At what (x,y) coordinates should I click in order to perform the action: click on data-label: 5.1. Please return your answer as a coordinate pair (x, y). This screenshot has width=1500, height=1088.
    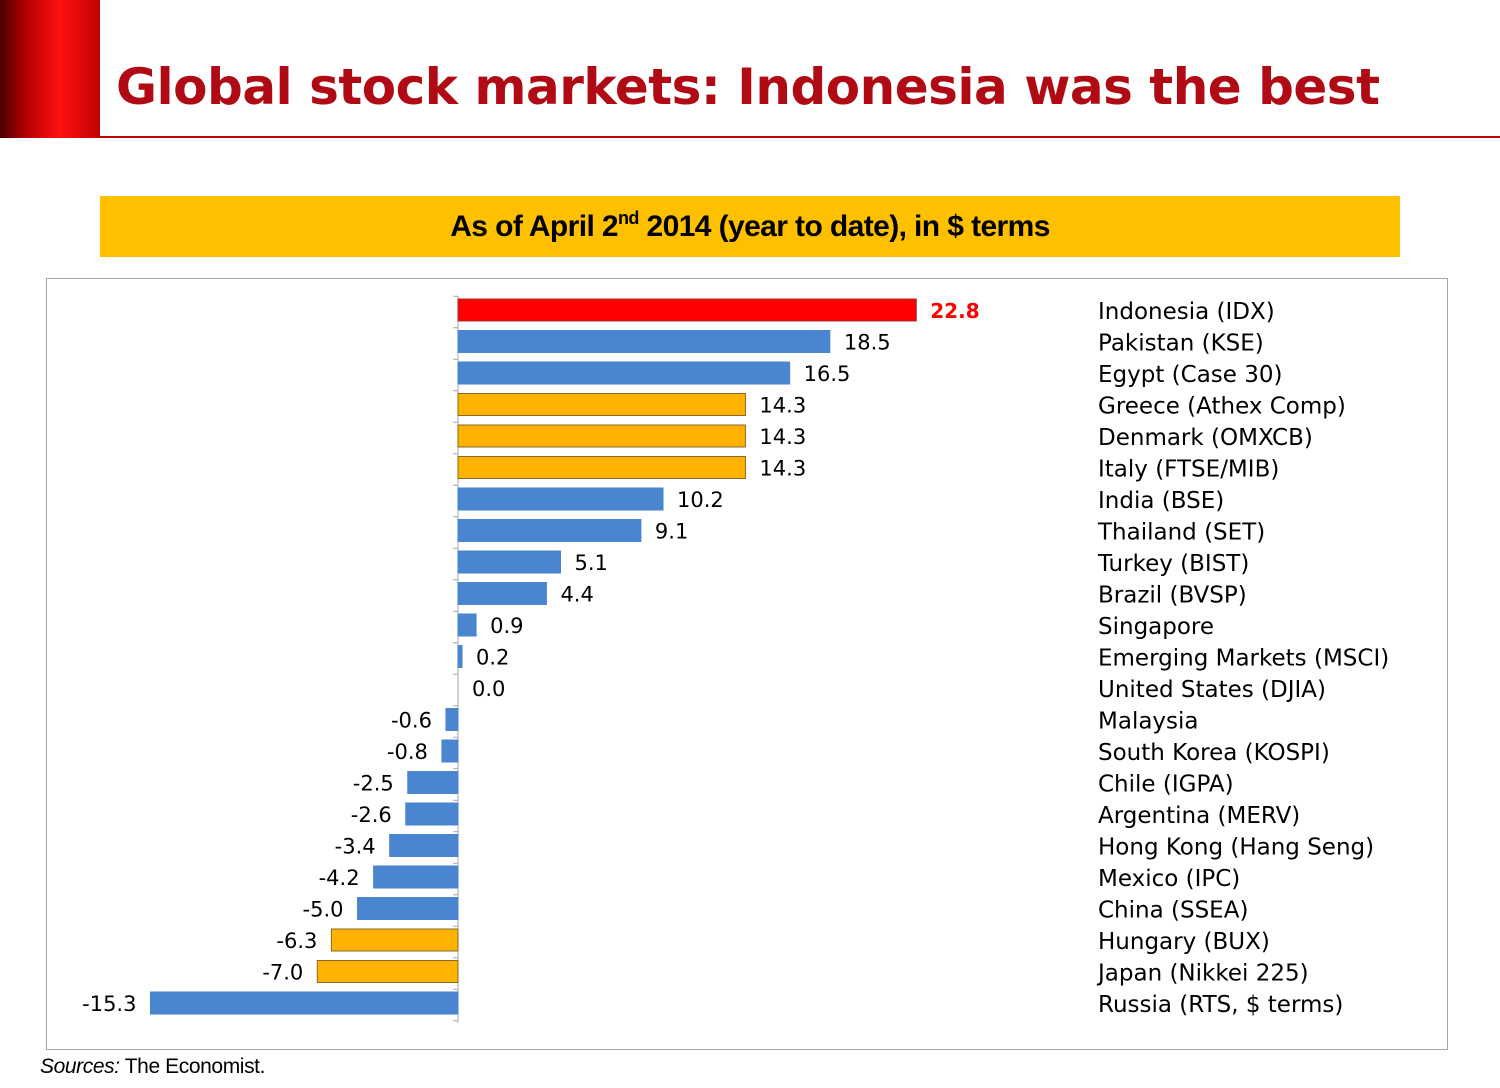
    Looking at the image, I should click on (591, 563).